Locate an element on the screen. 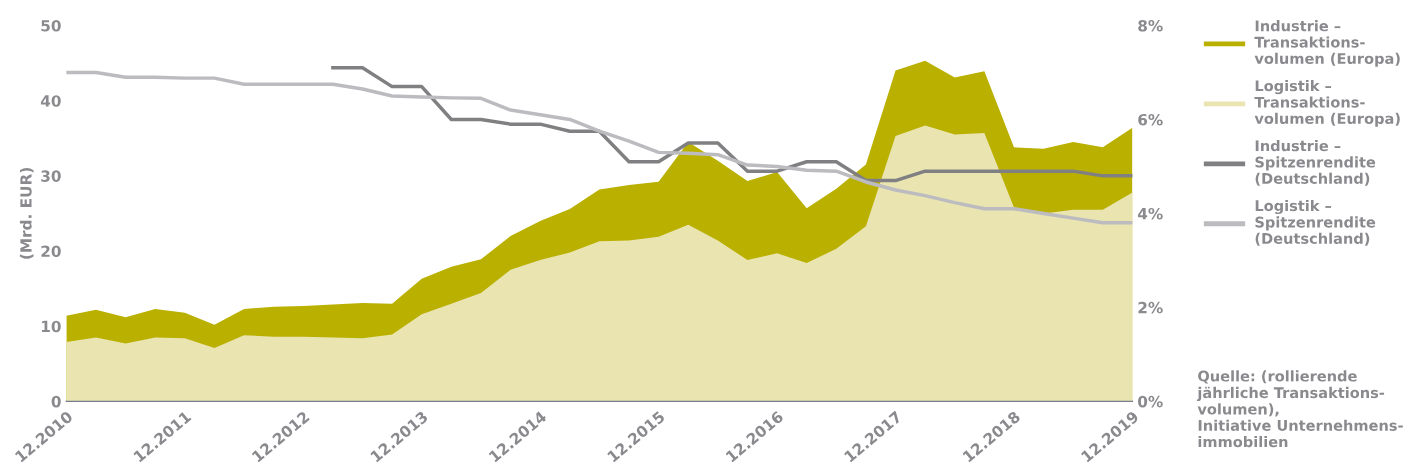  line-series is located at coordinates (732, 124).